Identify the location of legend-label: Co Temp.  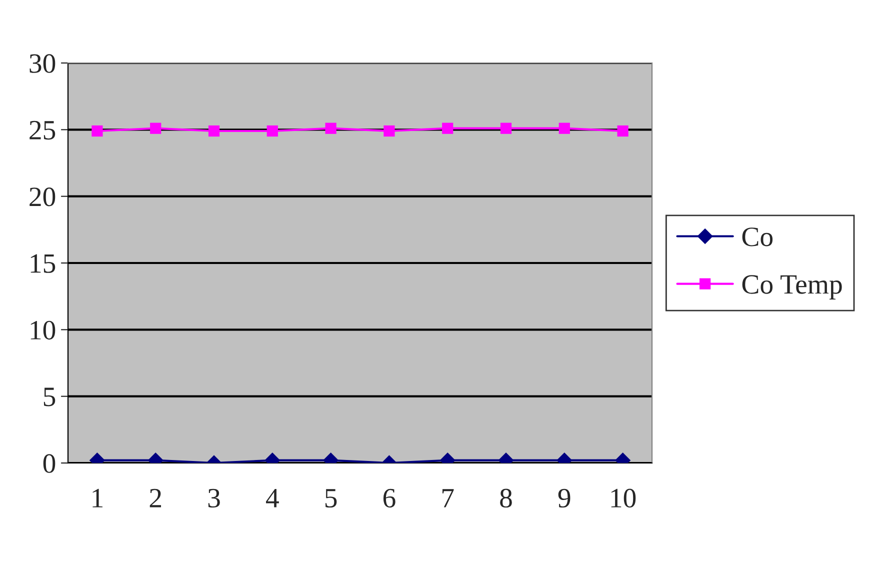
(792, 287).